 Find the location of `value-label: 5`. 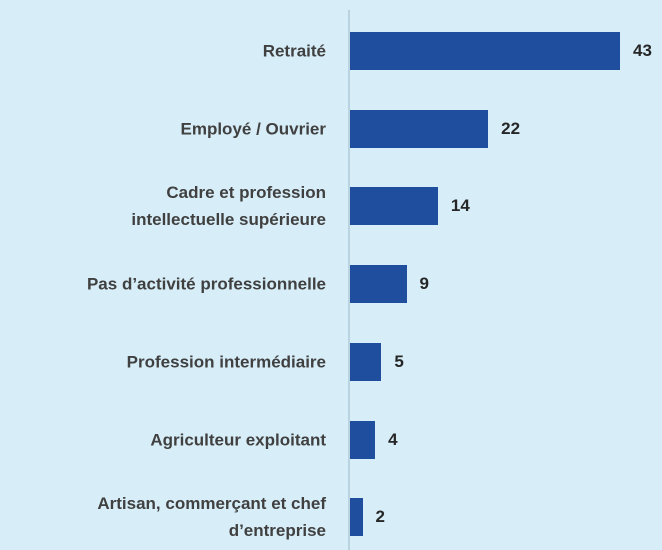

value-label: 5 is located at coordinates (399, 361).